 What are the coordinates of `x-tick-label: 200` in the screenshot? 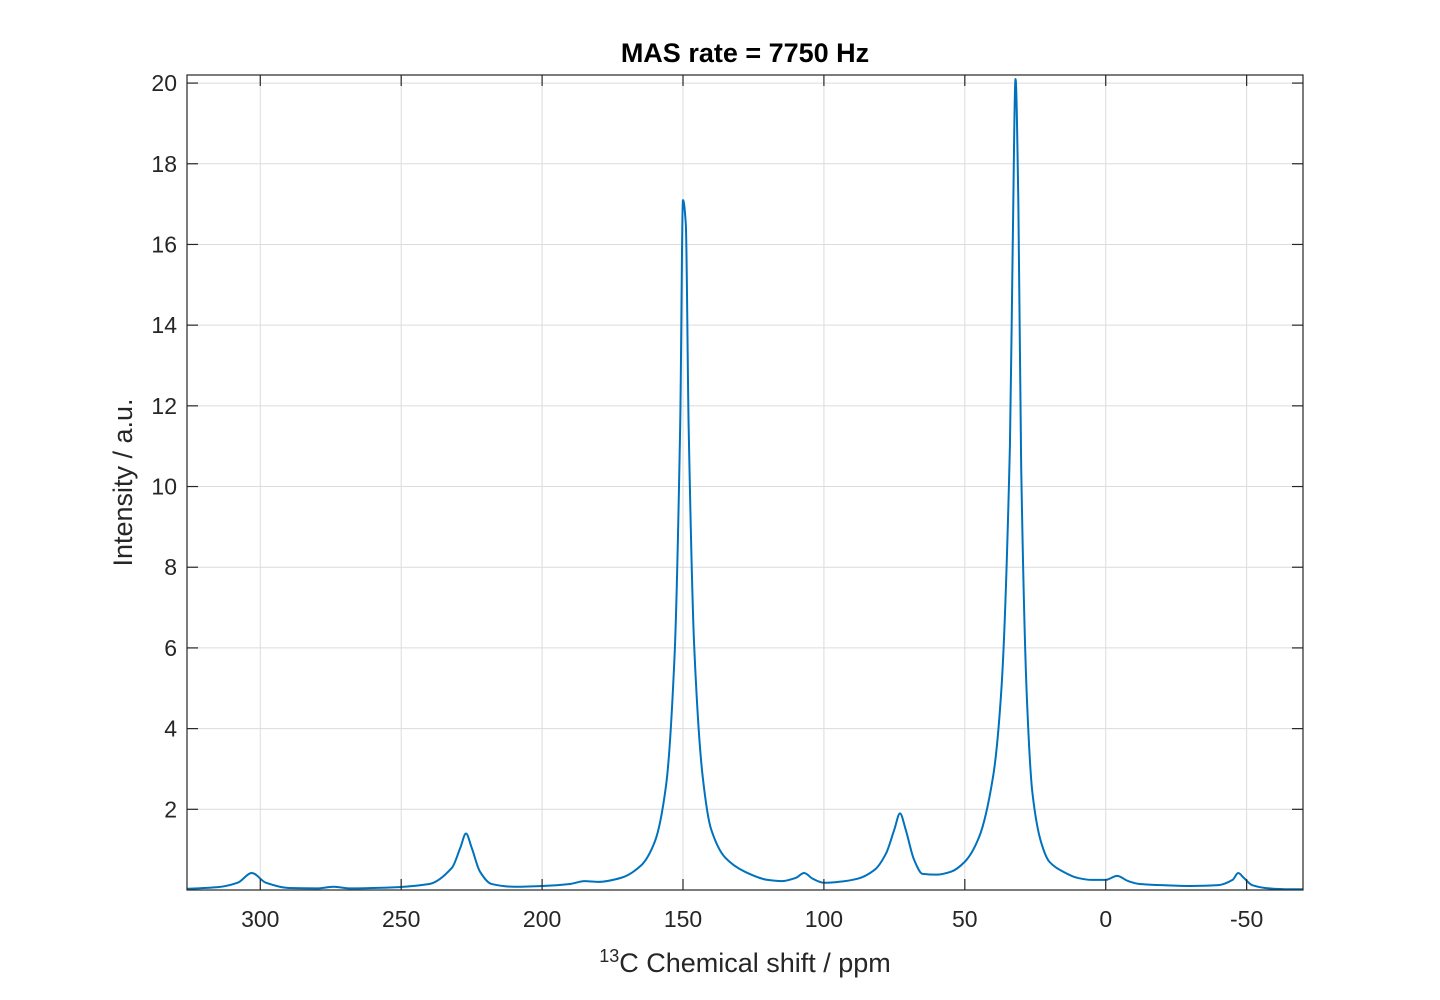 It's located at (542, 919).